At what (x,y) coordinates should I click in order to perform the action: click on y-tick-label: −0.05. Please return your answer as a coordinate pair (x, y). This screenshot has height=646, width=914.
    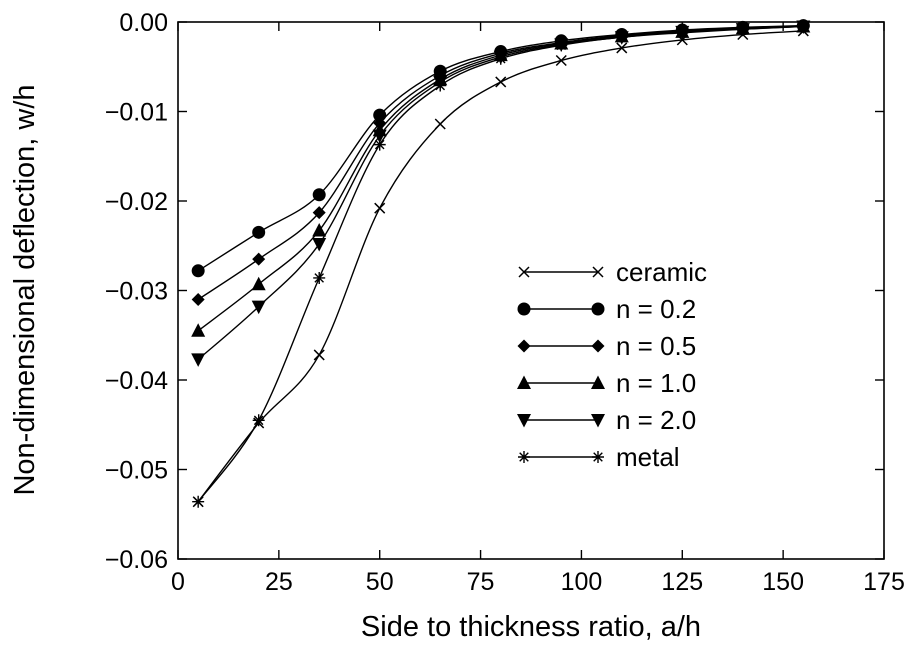
    Looking at the image, I should click on (136, 471).